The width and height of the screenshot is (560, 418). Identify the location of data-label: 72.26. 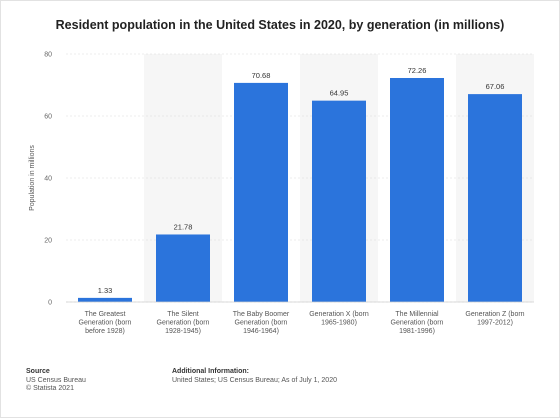
(417, 70).